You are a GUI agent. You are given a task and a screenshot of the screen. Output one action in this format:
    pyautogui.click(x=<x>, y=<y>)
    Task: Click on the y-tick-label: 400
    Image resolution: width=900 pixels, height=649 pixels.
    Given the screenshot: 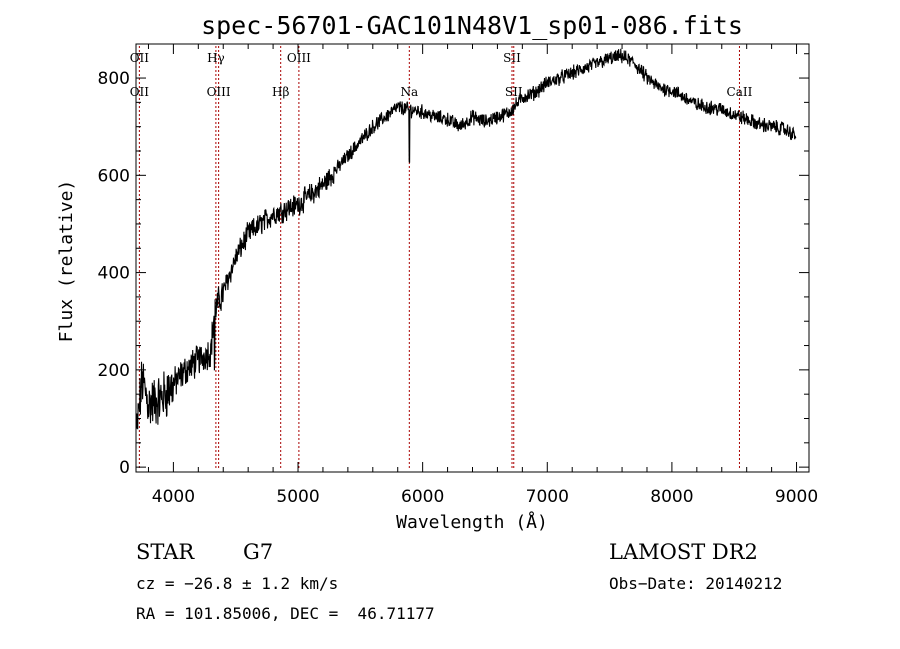 What is the action you would take?
    pyautogui.click(x=114, y=274)
    